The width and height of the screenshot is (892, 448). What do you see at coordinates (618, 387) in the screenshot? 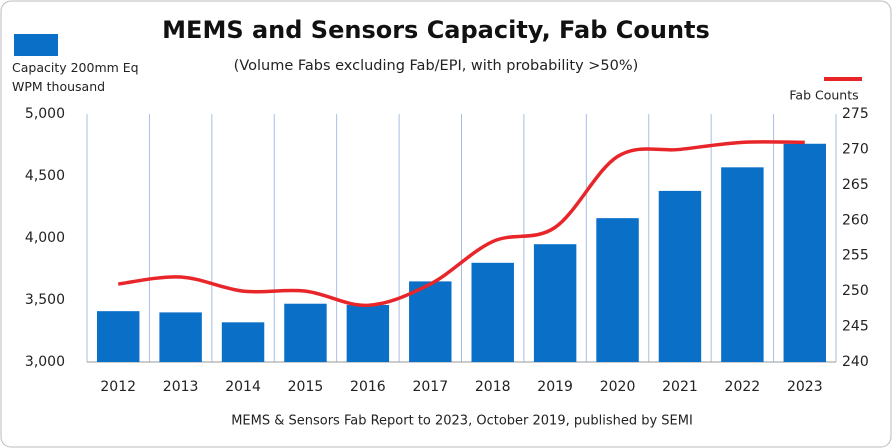
I see `x-tick-label: 2020` at bounding box center [618, 387].